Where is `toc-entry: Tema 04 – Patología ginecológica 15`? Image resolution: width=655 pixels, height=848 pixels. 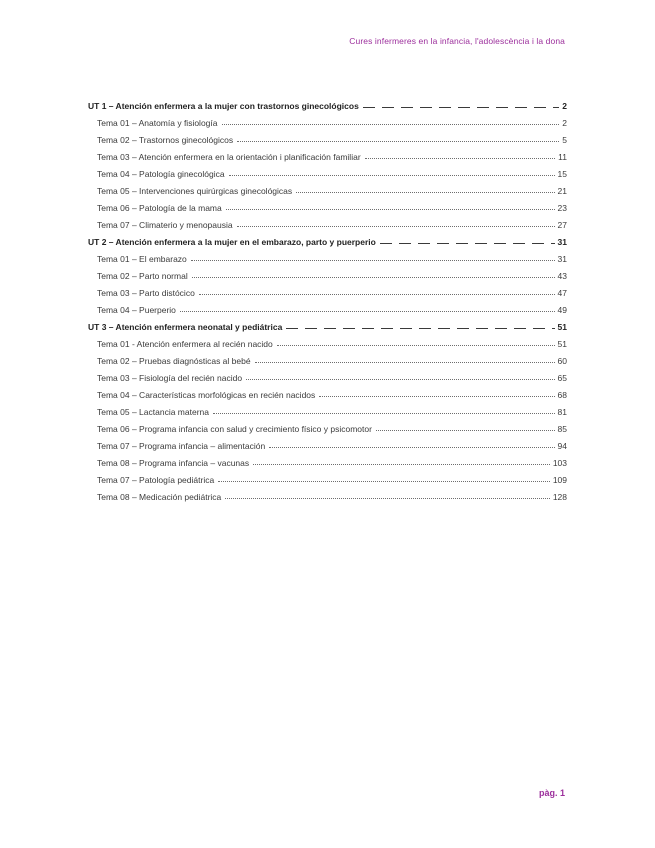 toc-entry: Tema 04 – Patología ginecológica 15 is located at coordinates (327, 170).